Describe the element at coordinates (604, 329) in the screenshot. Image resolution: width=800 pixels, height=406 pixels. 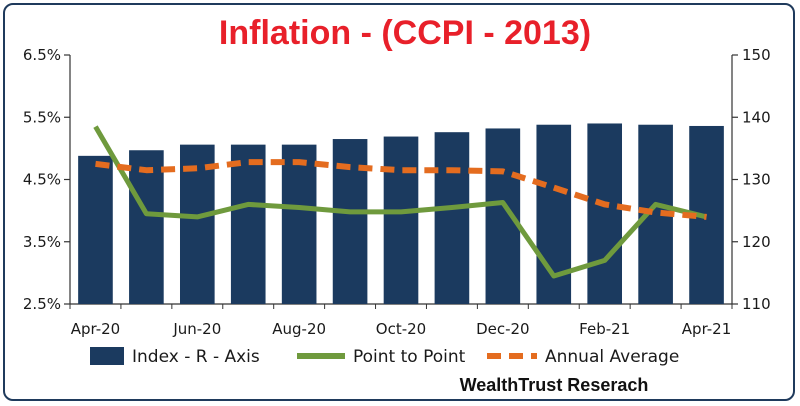
I see `x-tick-label: Feb-21` at that location.